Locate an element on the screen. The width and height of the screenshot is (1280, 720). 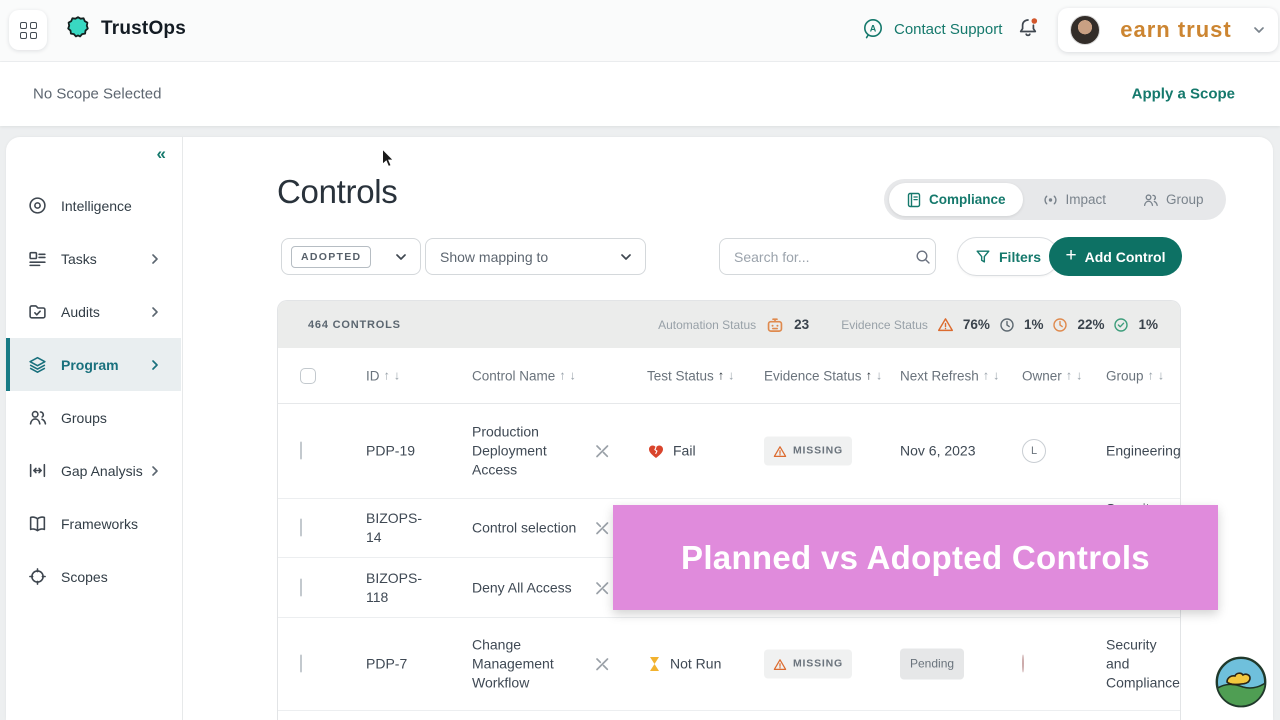
hourglass-icon is located at coordinates (654, 664).